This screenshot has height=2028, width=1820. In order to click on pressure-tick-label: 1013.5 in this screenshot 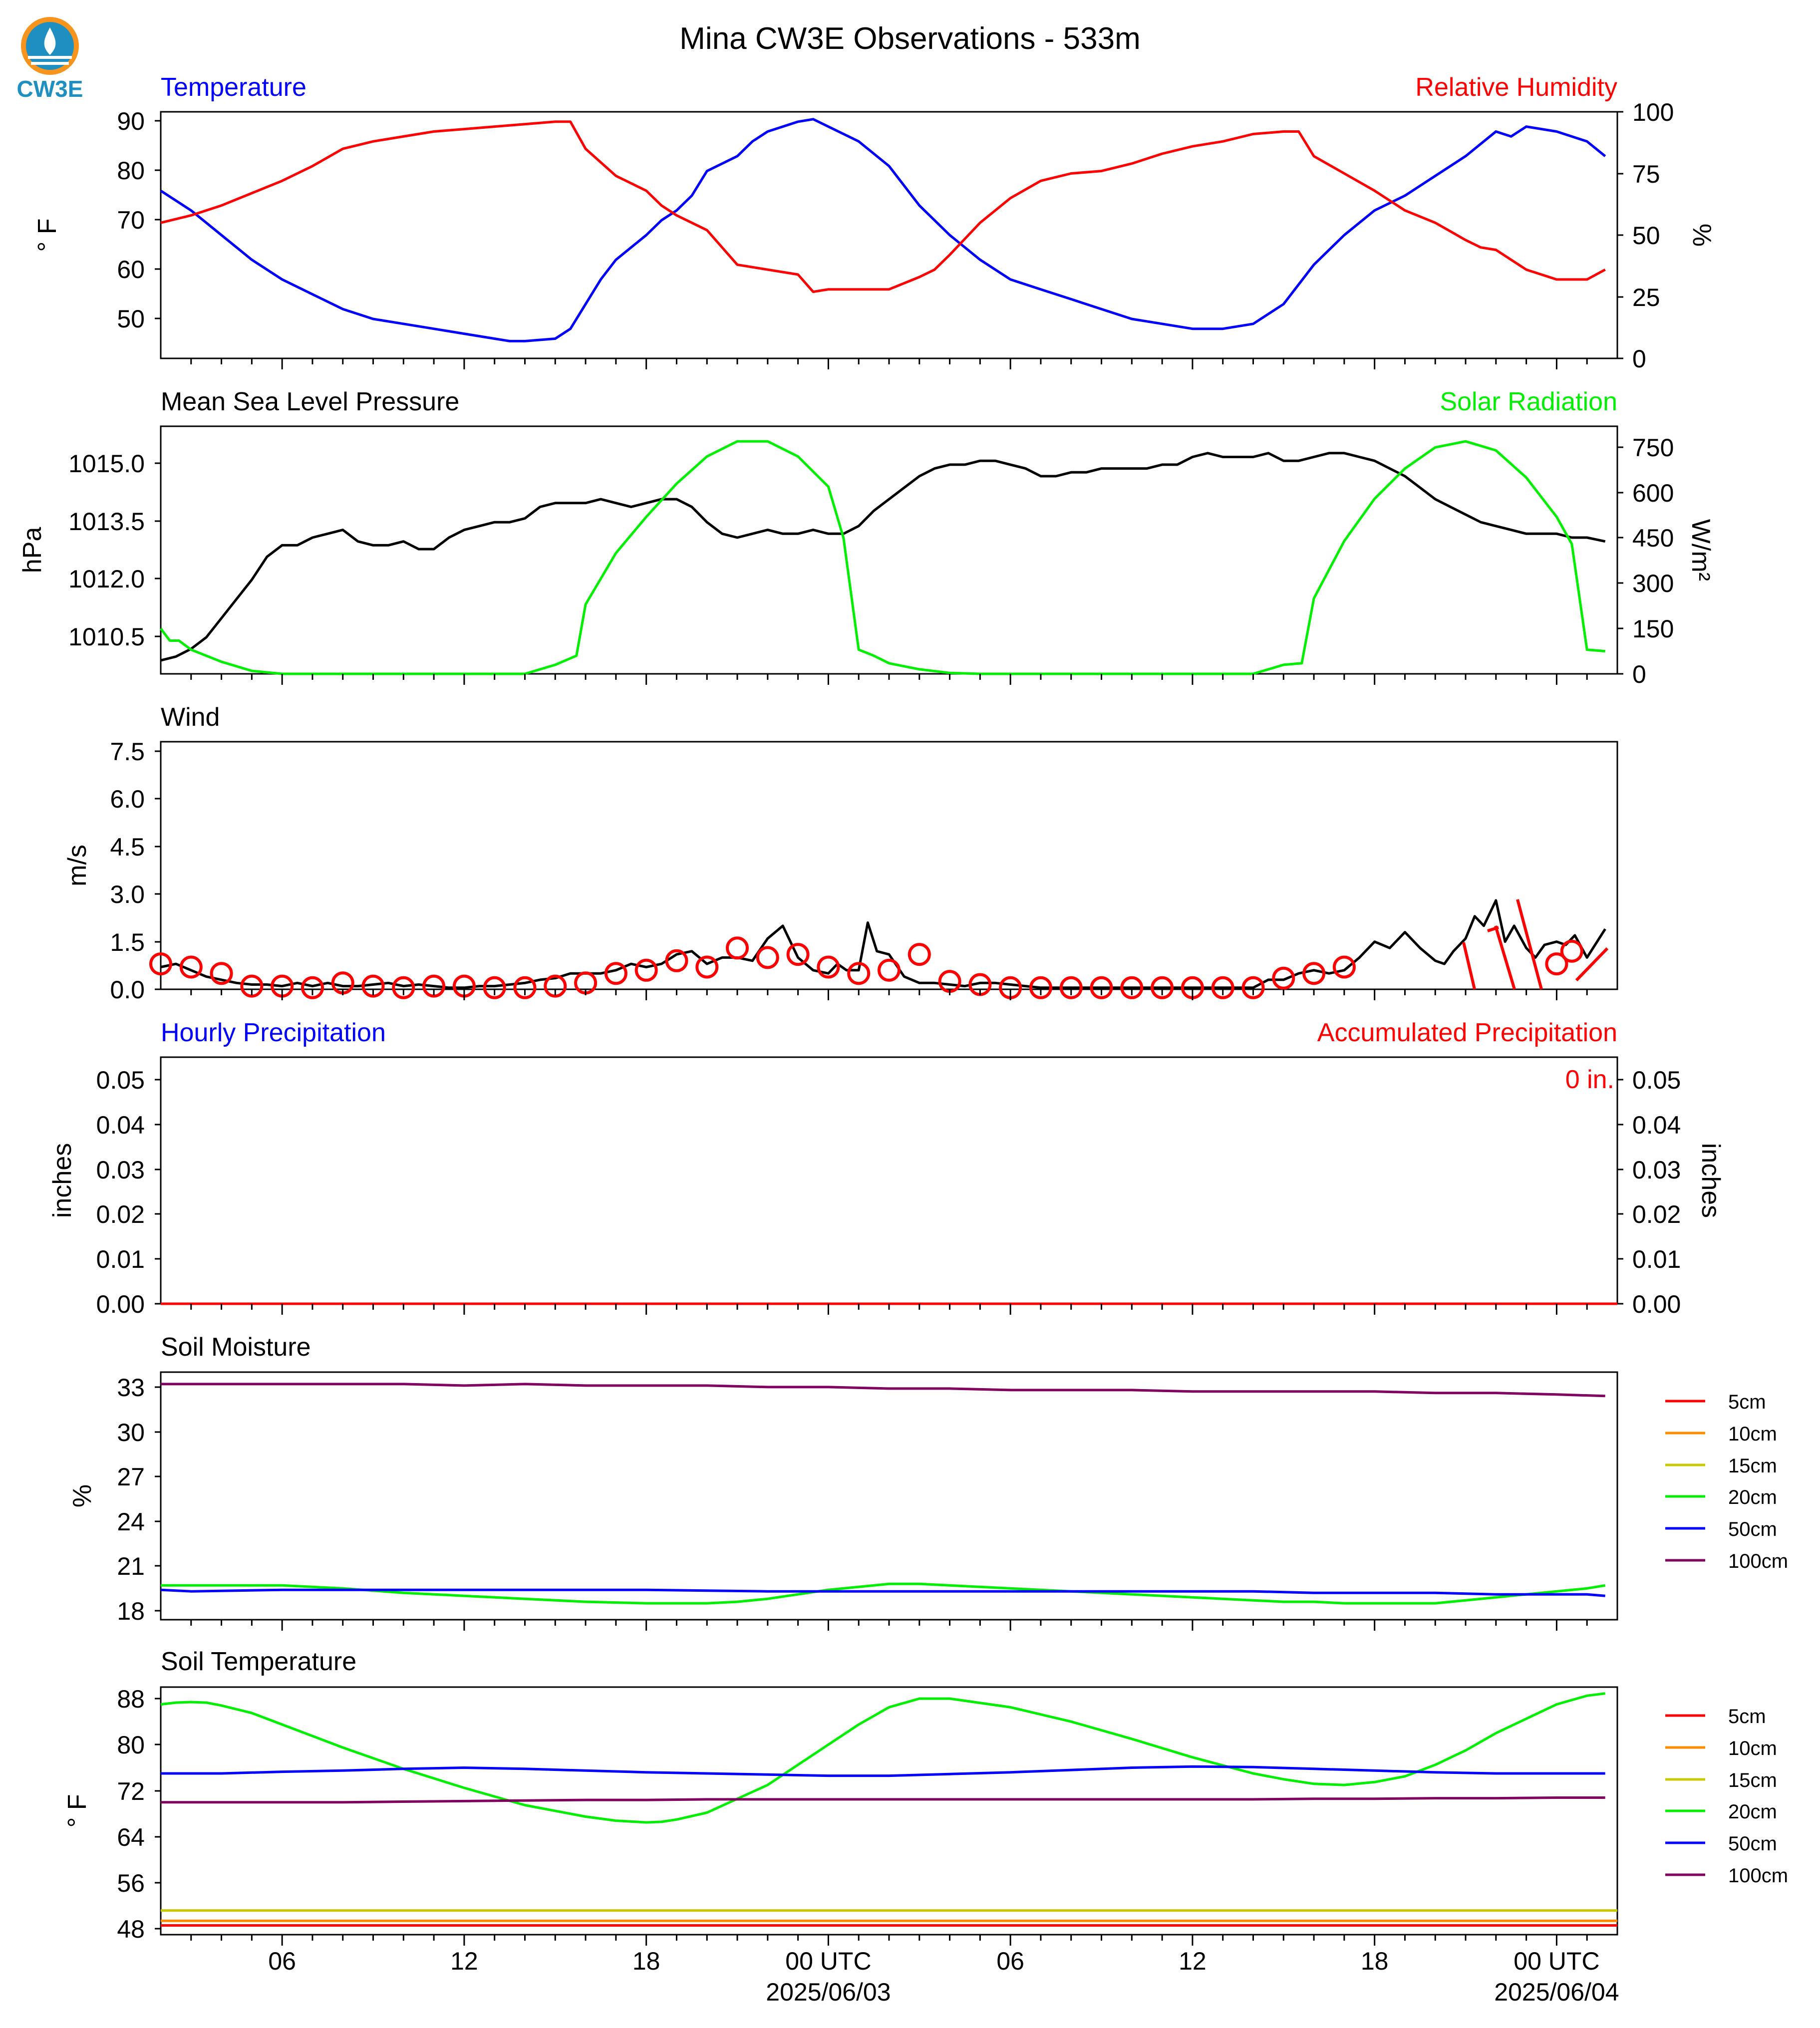, I will do `click(106, 522)`.